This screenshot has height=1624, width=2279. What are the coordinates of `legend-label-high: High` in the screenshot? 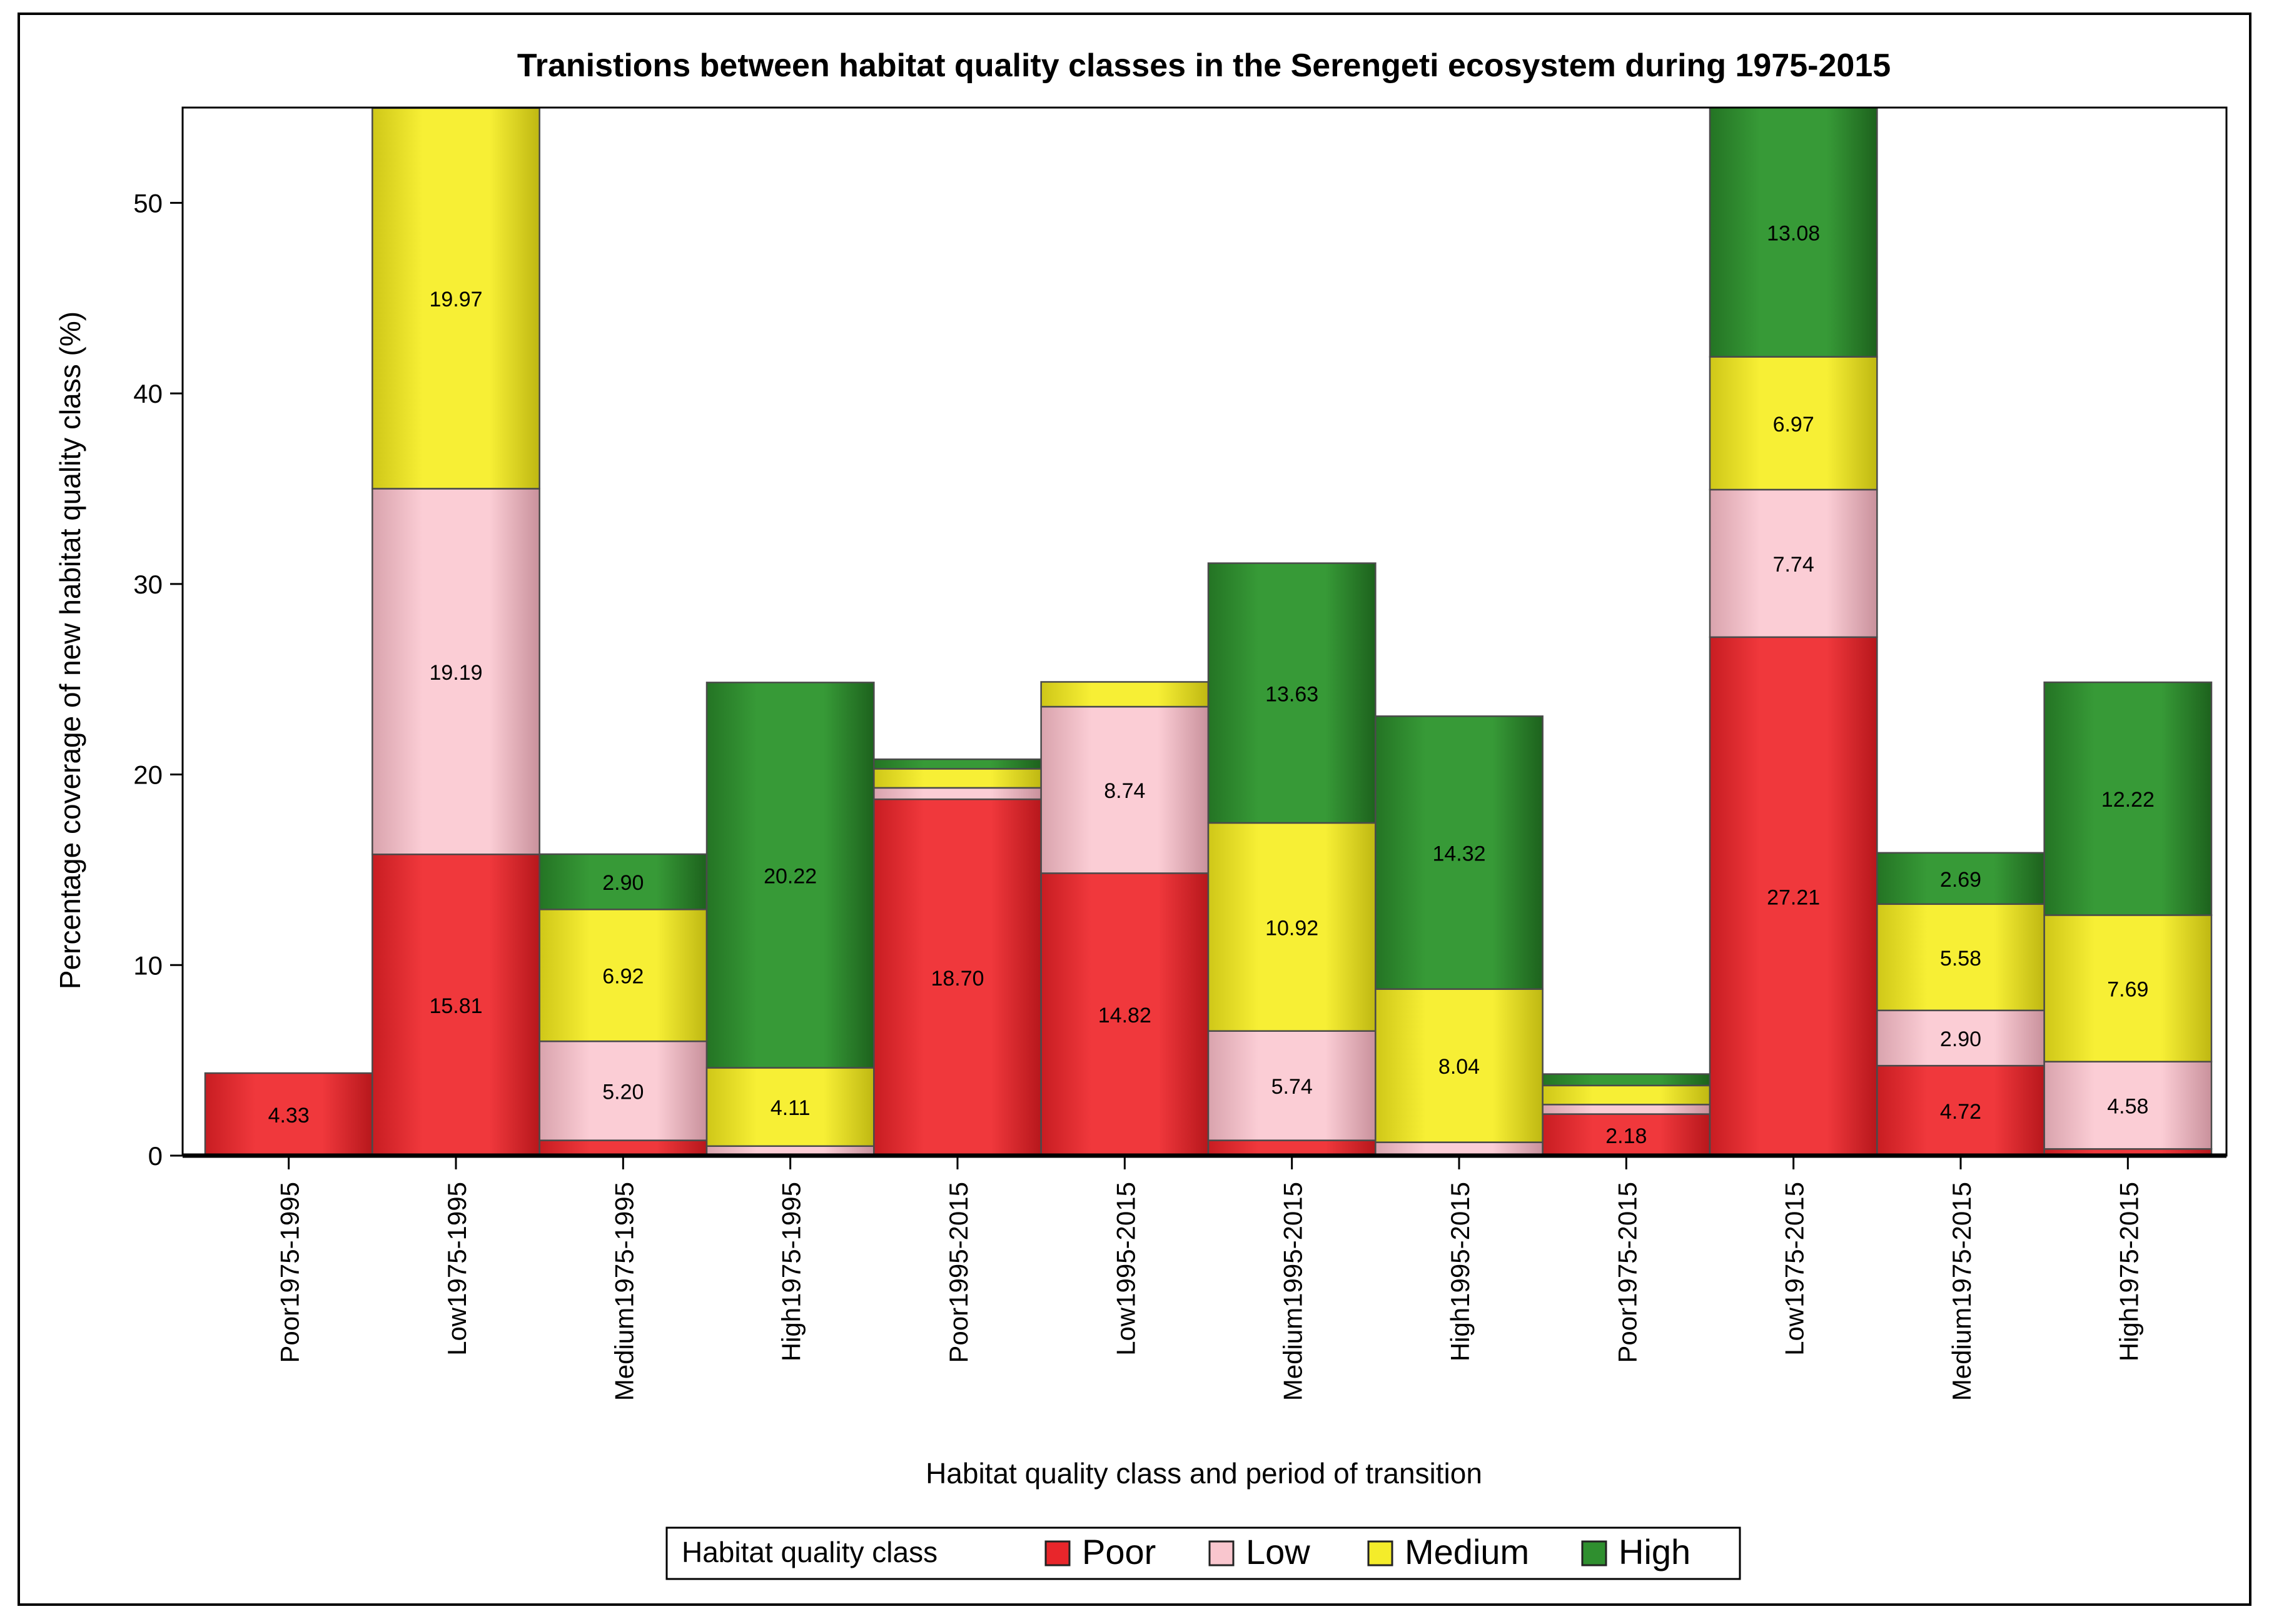 It's located at (1655, 1551).